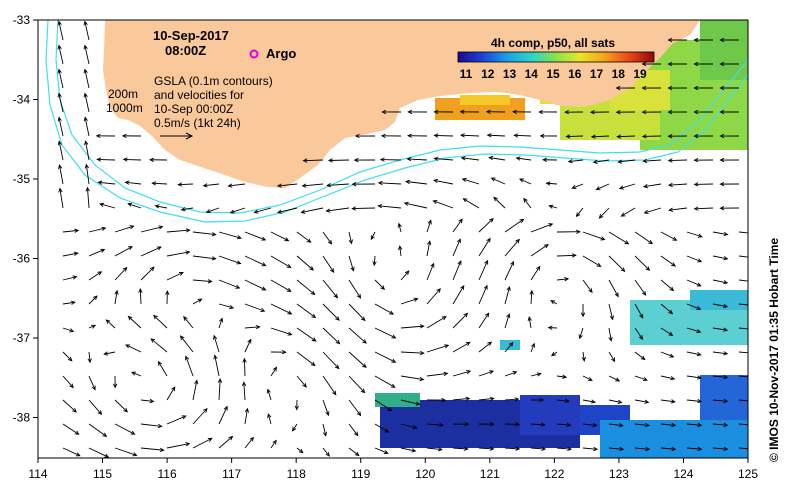 This screenshot has width=790, height=497. I want to click on colorbar-tick-label: 19, so click(640, 74).